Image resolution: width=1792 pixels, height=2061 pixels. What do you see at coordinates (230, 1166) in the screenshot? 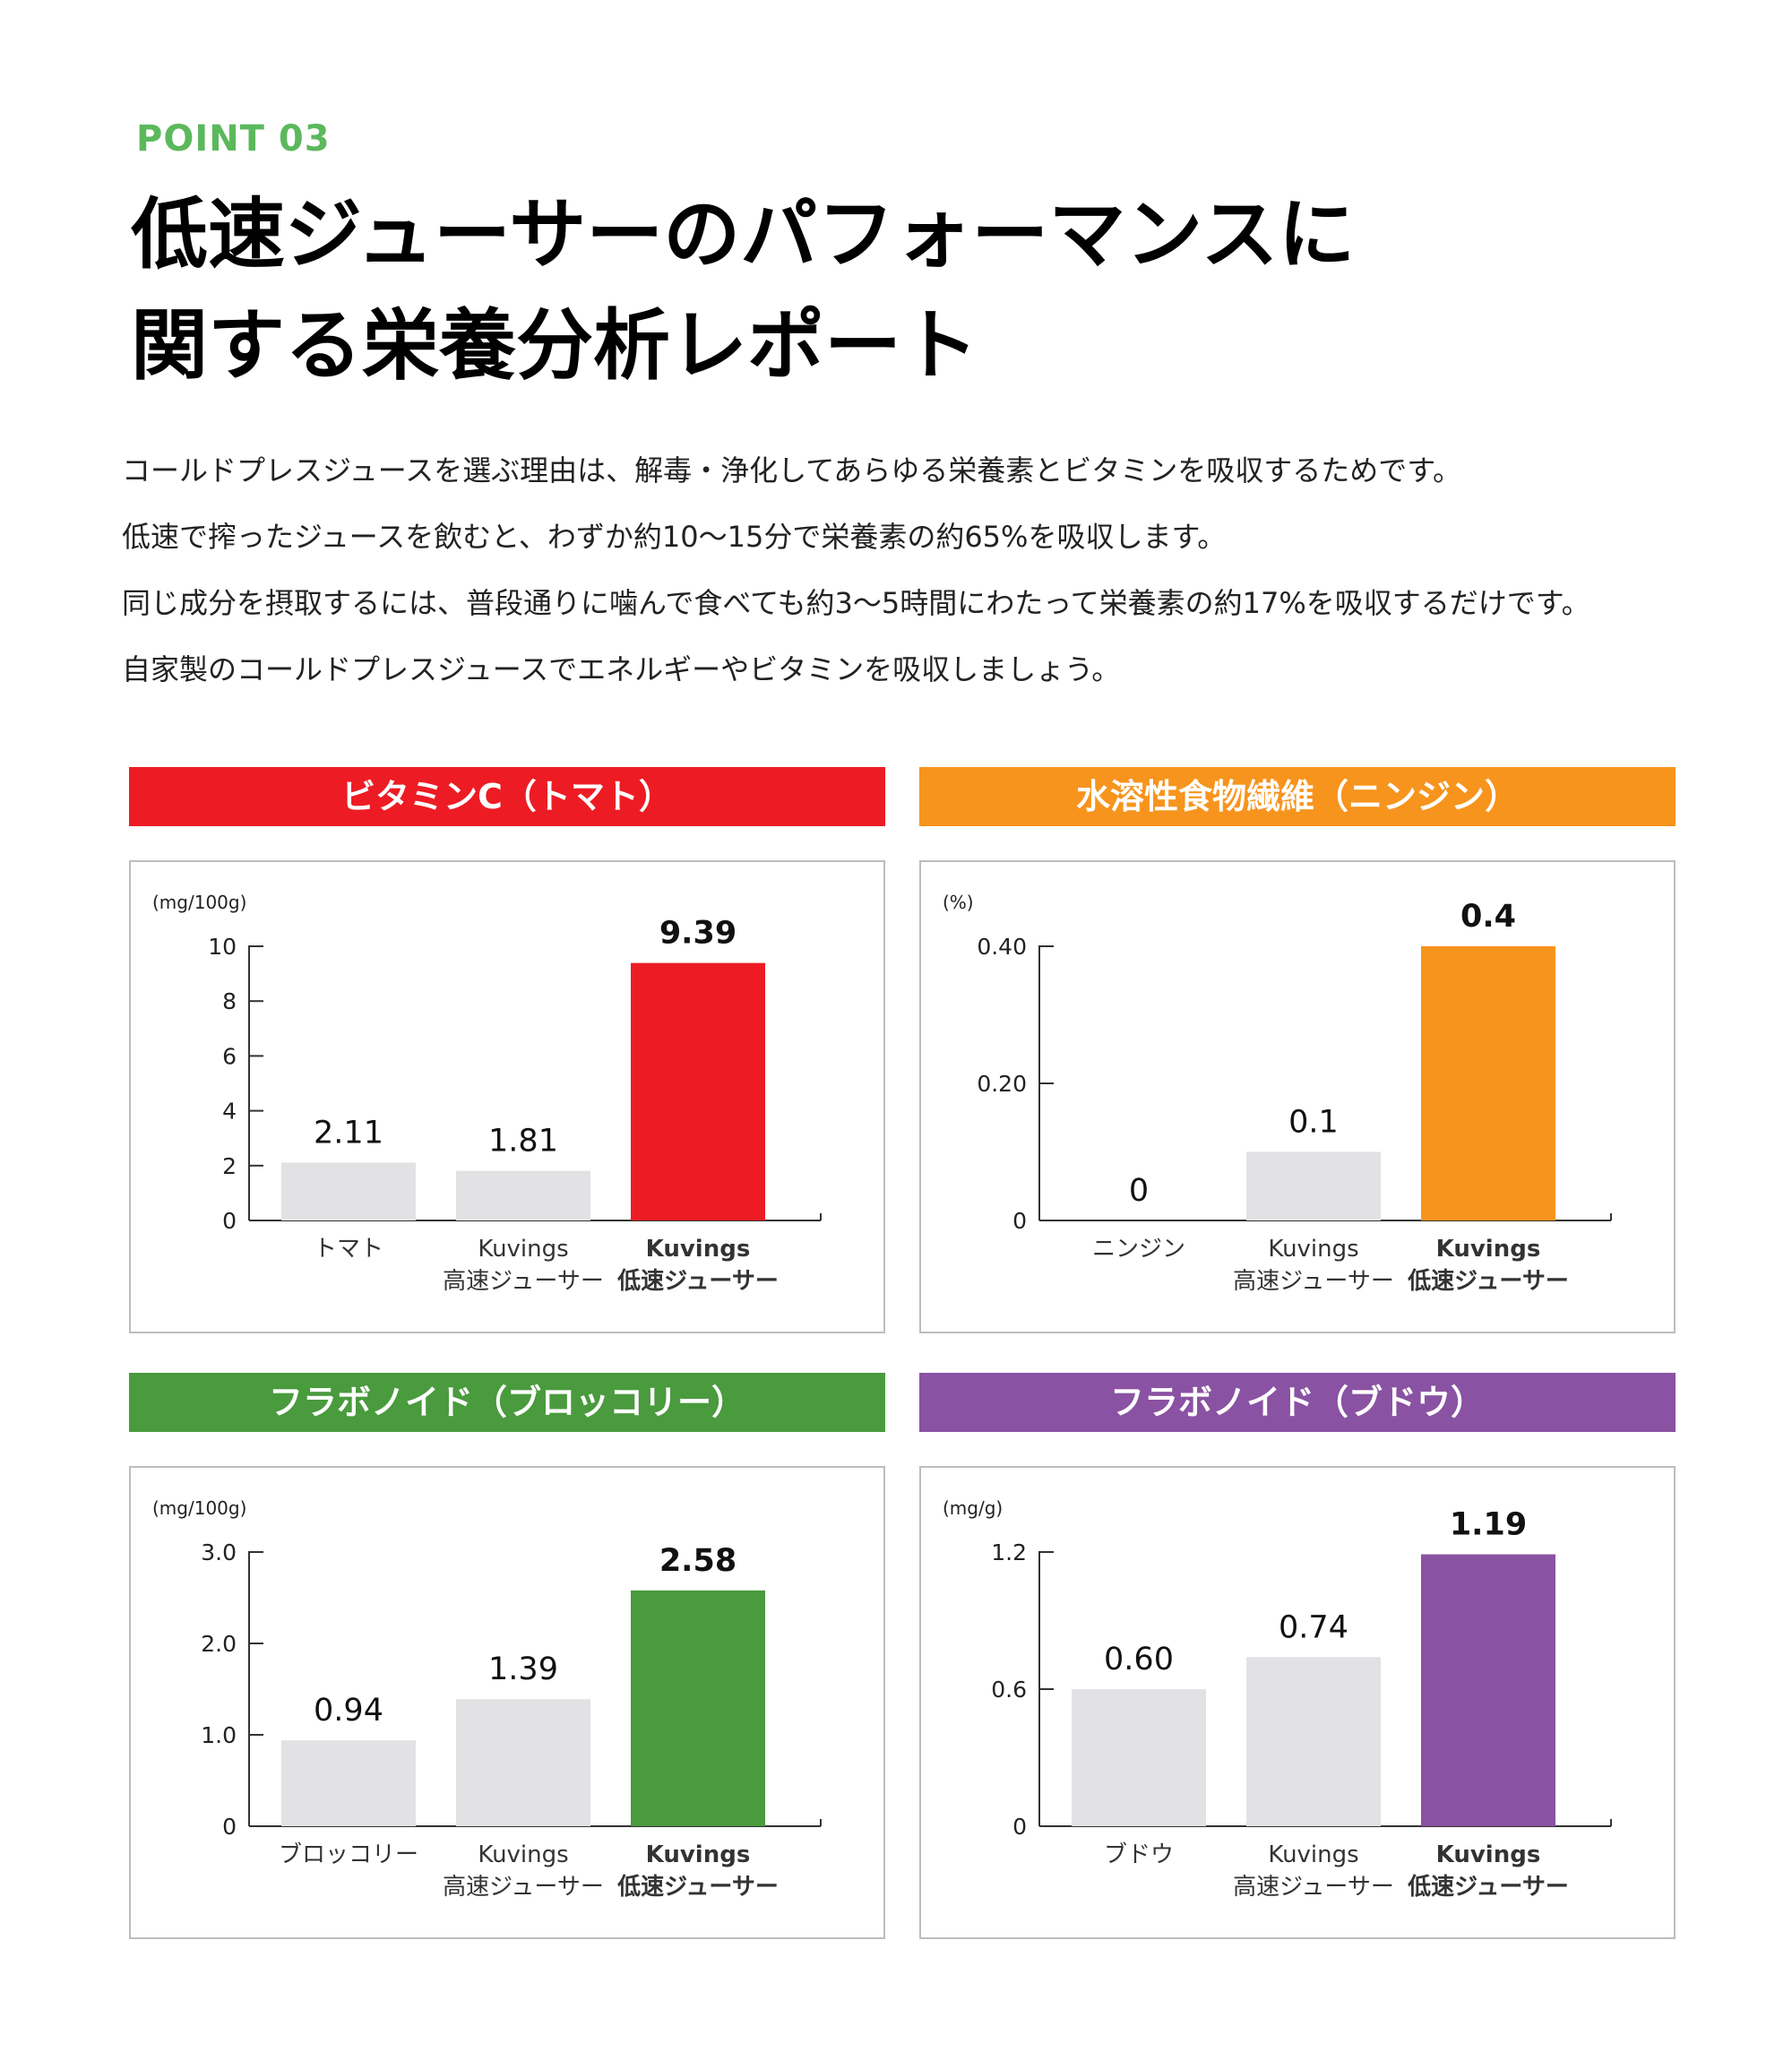
I see `y-tick-label: 2` at bounding box center [230, 1166].